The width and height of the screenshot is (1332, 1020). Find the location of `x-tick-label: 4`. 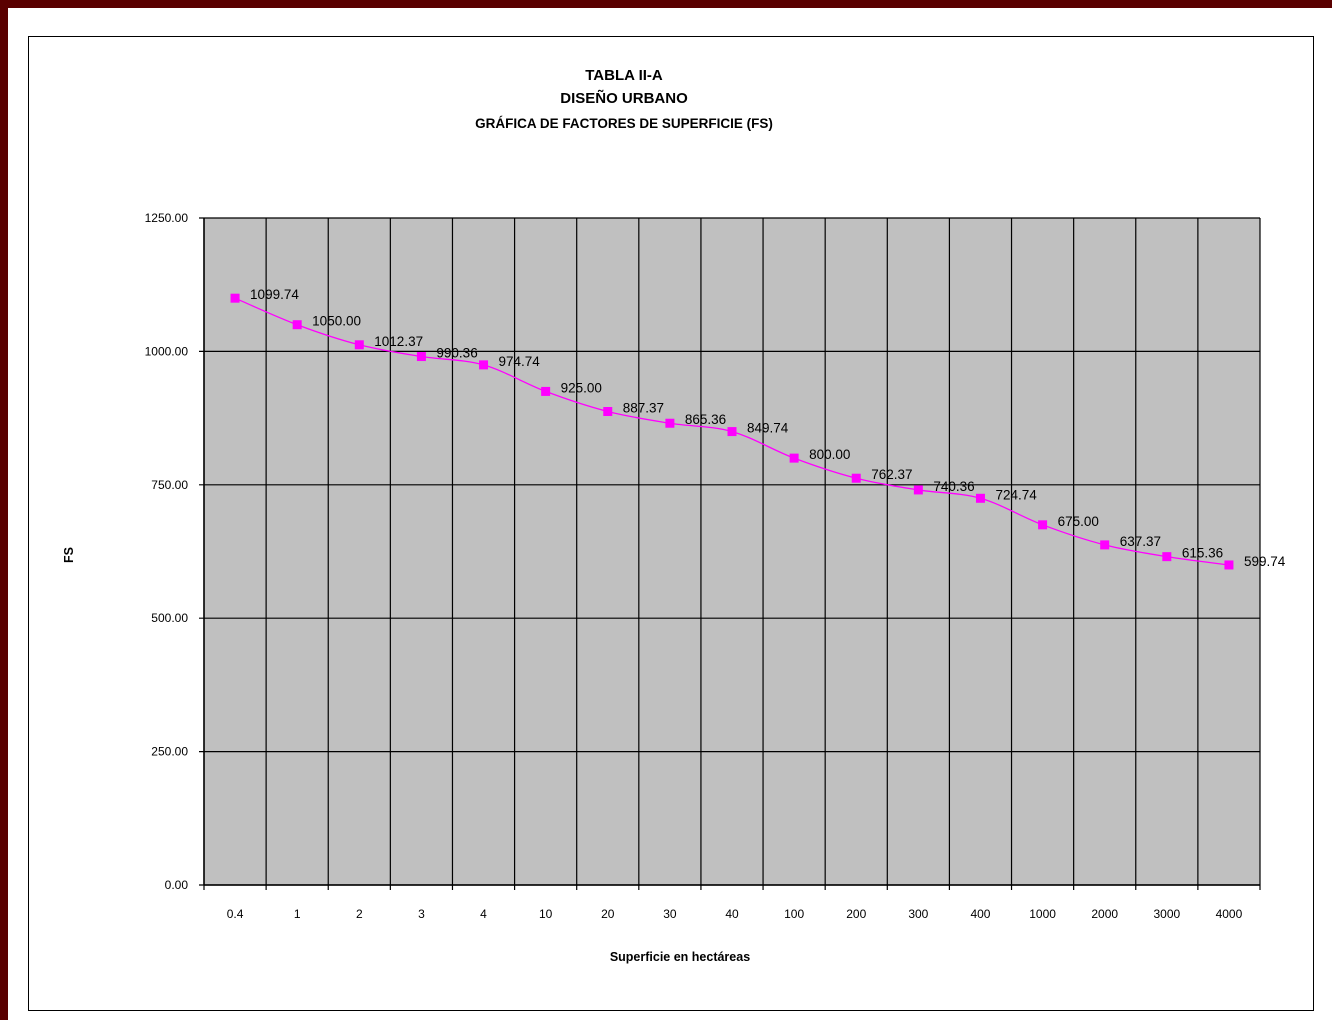

x-tick-label: 4 is located at coordinates (483, 914).